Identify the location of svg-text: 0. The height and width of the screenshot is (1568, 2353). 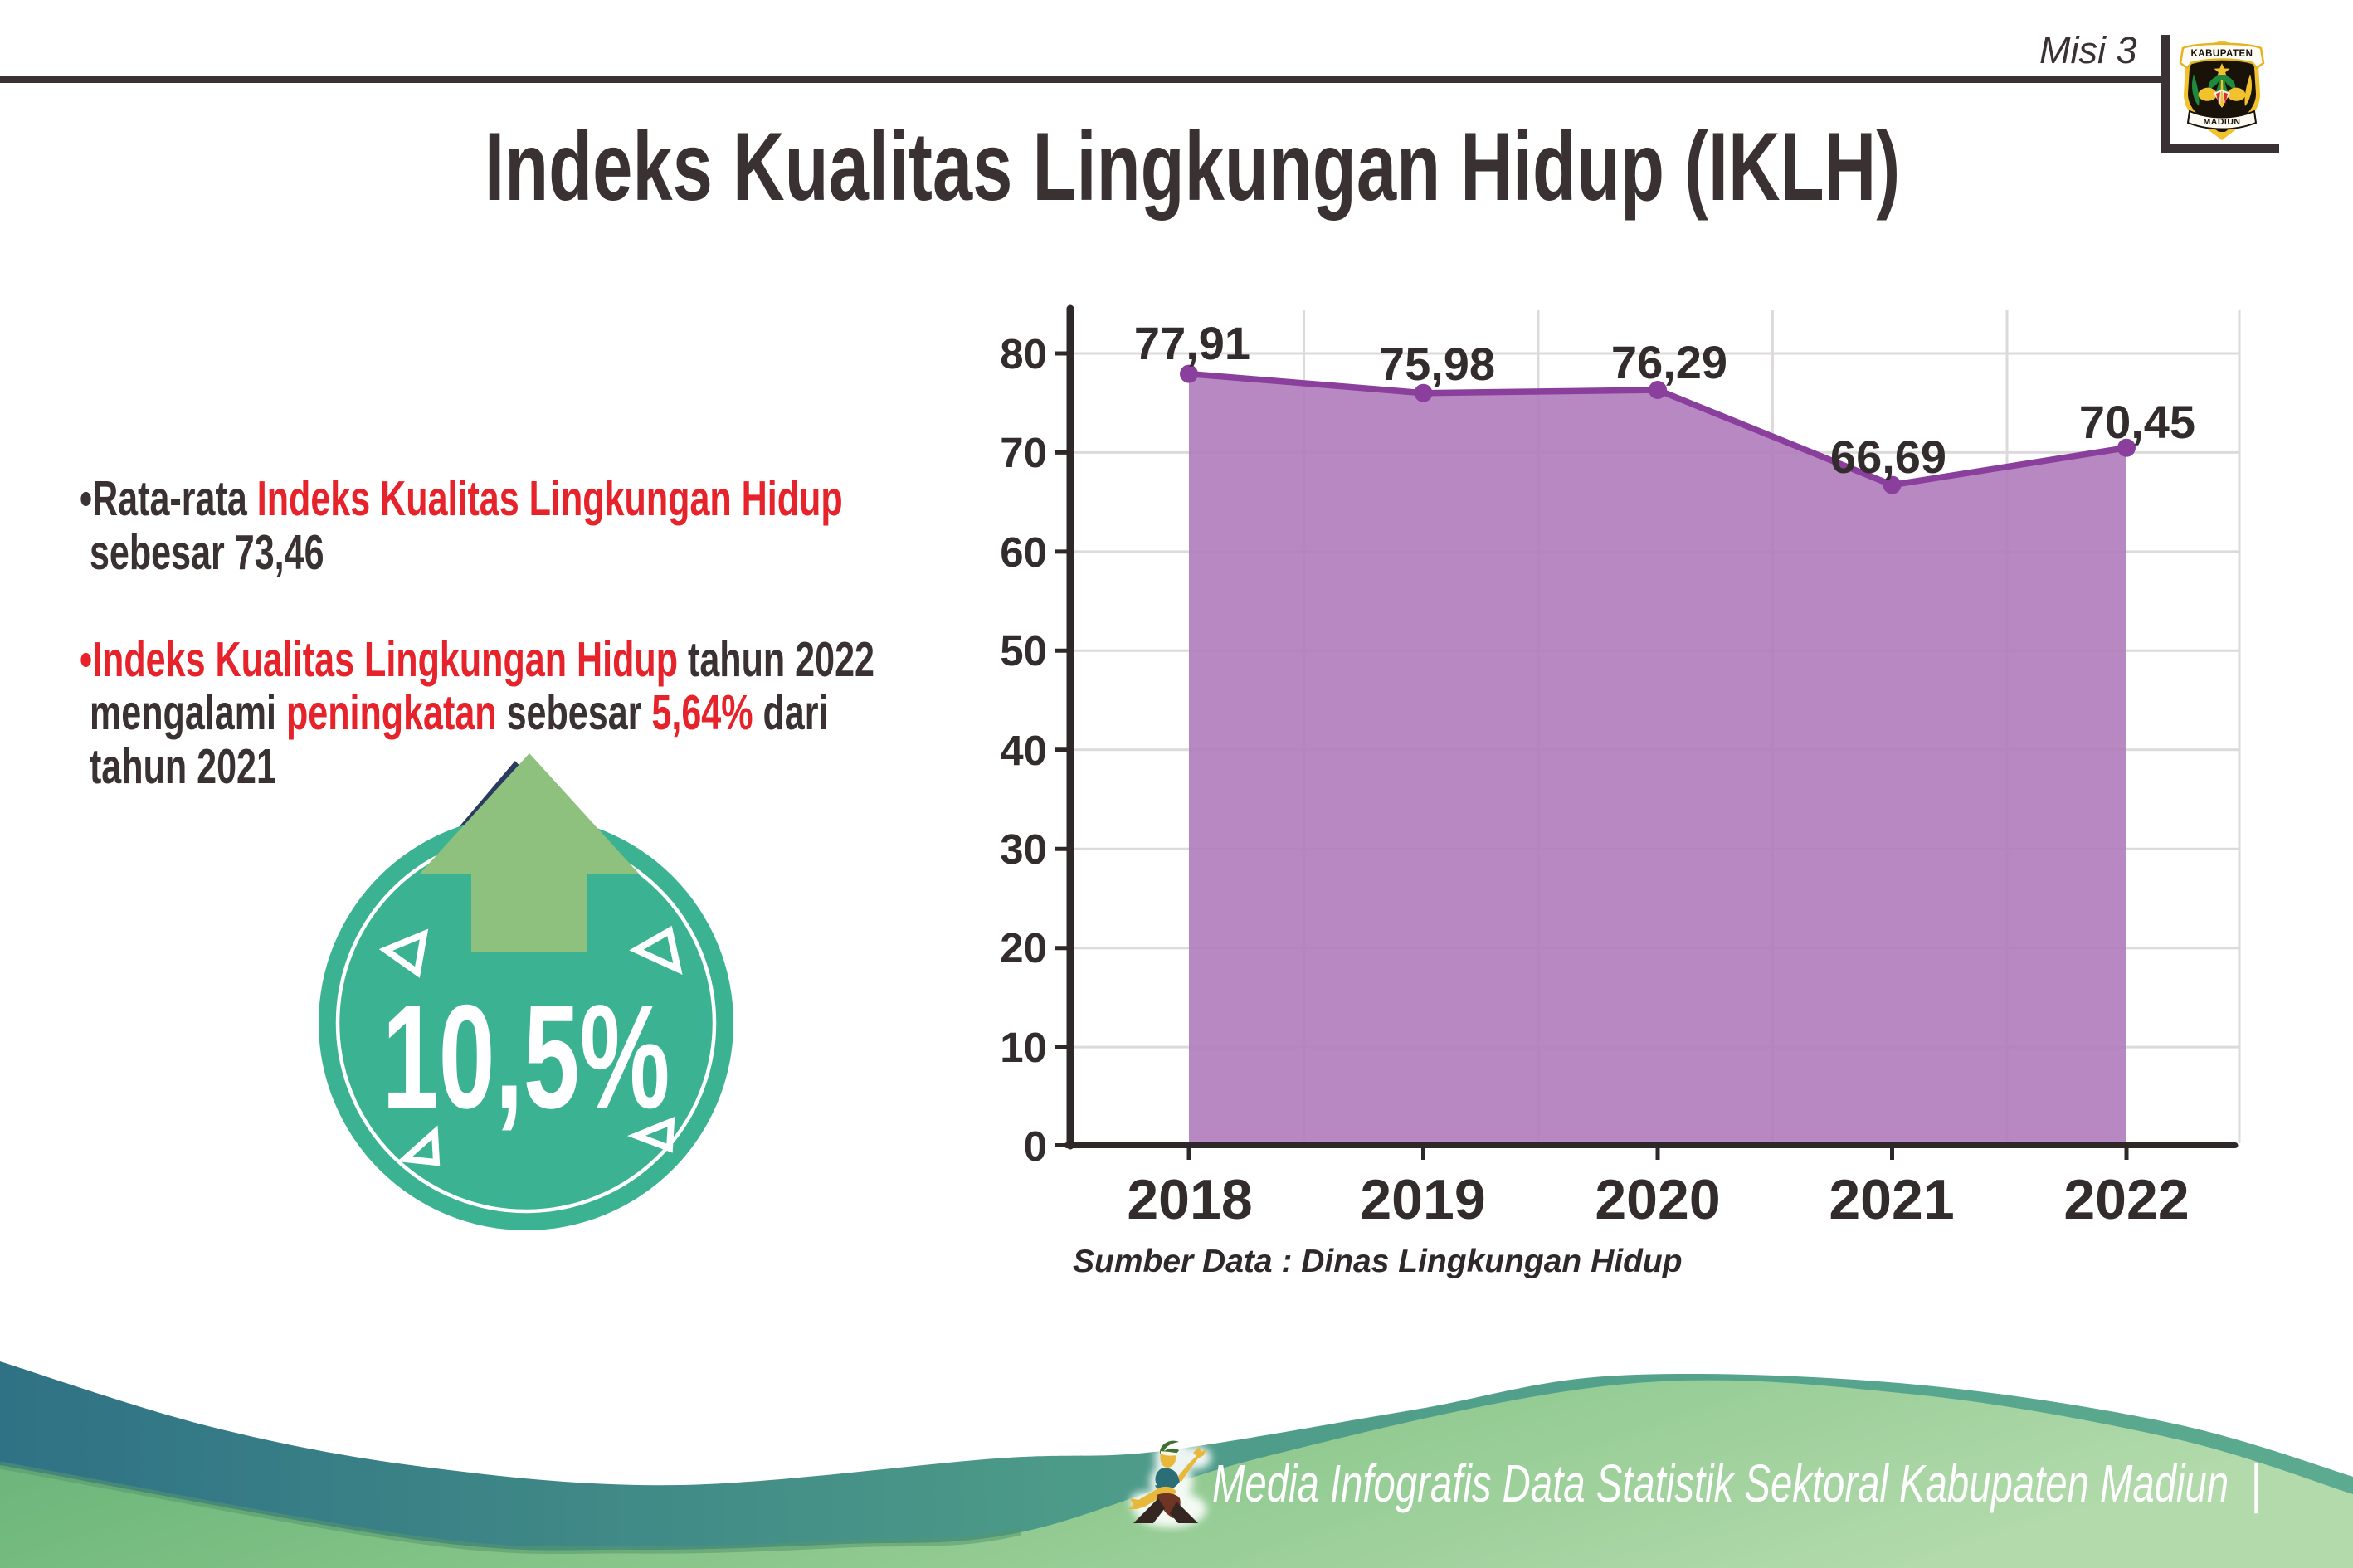
(1035, 1146).